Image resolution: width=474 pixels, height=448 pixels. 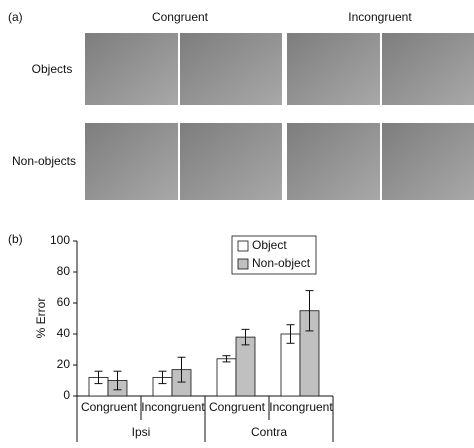 I want to click on y-tick-label: 40, so click(x=64, y=333).